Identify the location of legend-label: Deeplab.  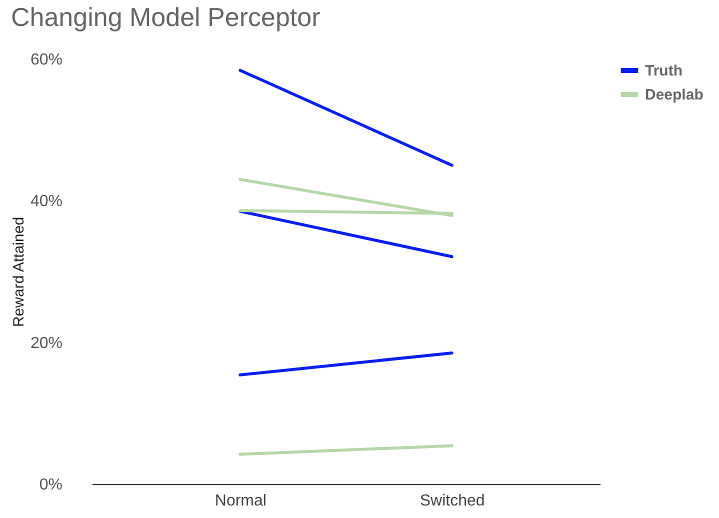
(674, 95).